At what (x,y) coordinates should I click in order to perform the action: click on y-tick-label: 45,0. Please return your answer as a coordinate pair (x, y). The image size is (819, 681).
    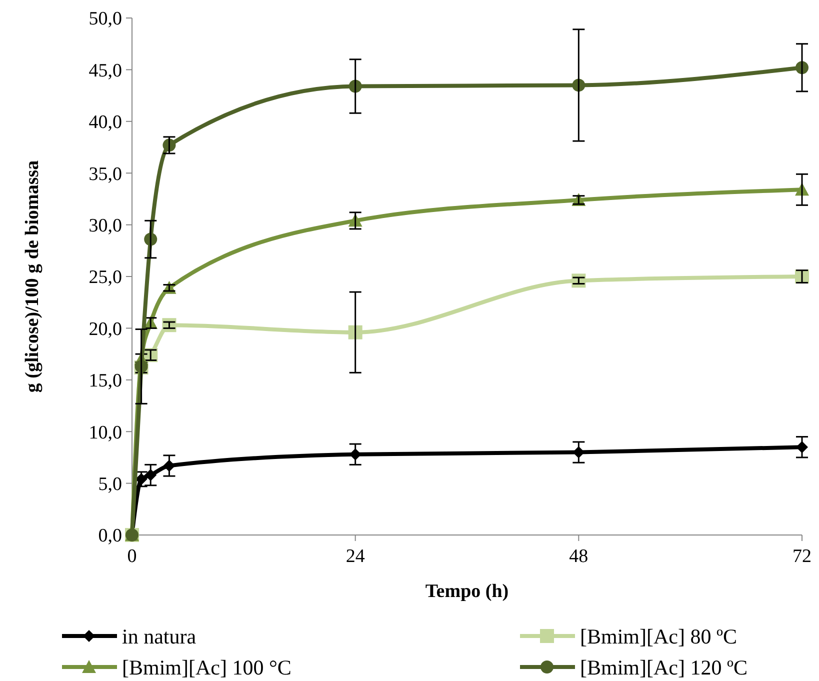
    Looking at the image, I should click on (105, 71).